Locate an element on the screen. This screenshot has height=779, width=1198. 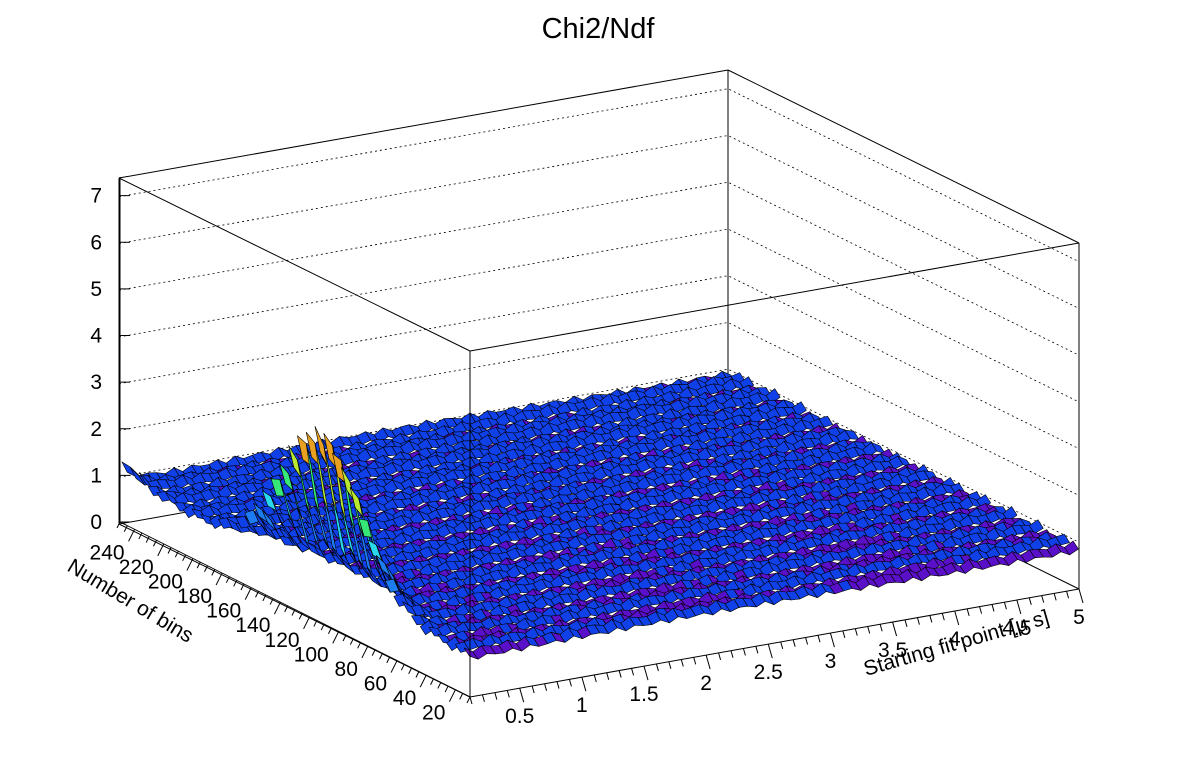
z-tick-label: 0 is located at coordinates (96, 522).